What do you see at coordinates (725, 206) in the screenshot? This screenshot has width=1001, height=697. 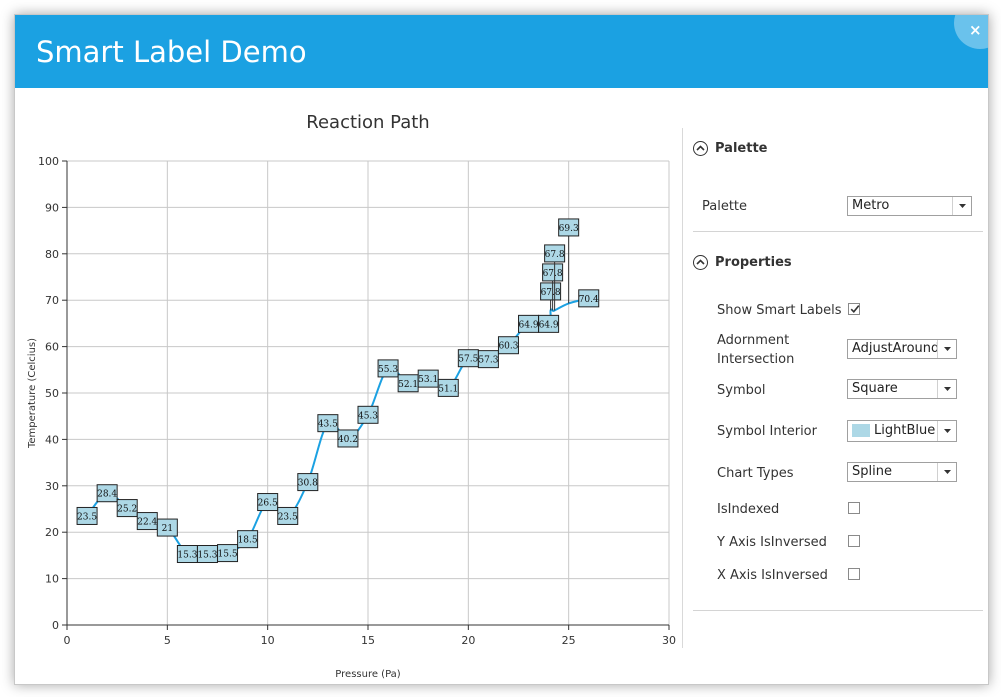 I see `palette-label: Palette` at bounding box center [725, 206].